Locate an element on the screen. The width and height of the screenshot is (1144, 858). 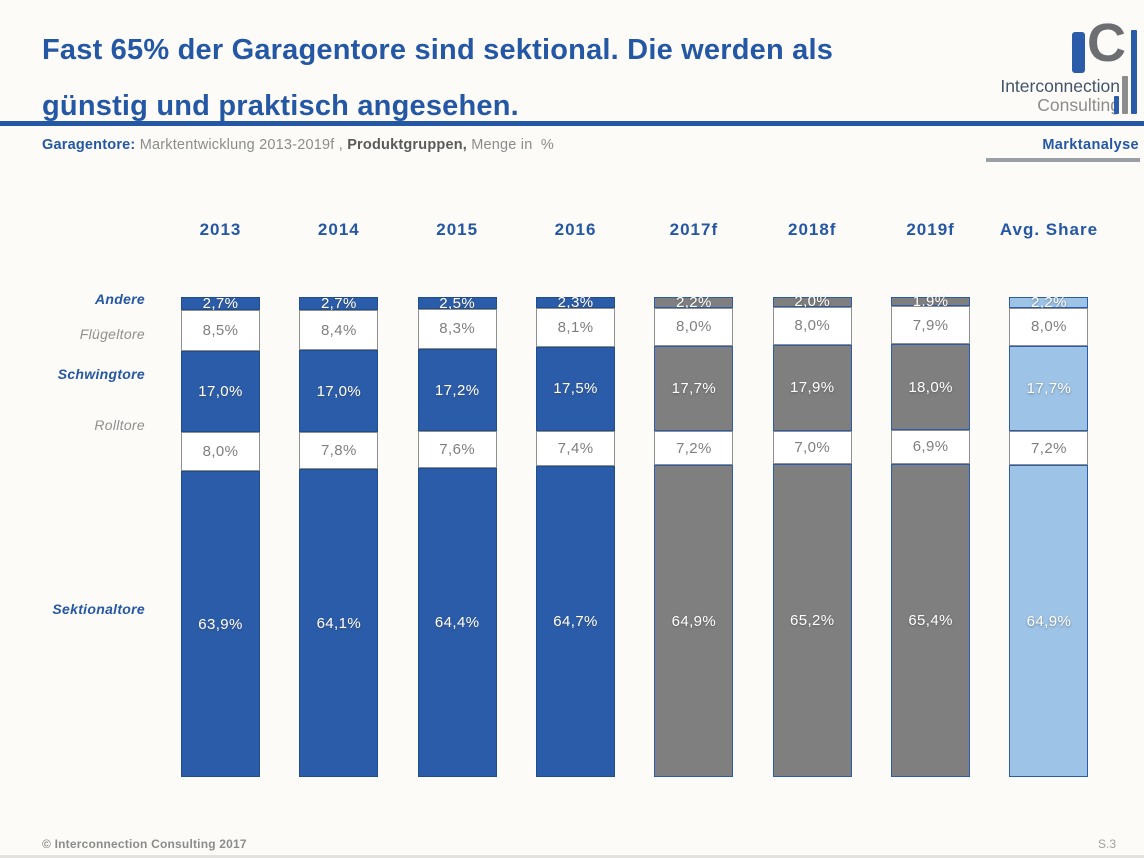
segment-value-label: 18,0% is located at coordinates (930, 387).